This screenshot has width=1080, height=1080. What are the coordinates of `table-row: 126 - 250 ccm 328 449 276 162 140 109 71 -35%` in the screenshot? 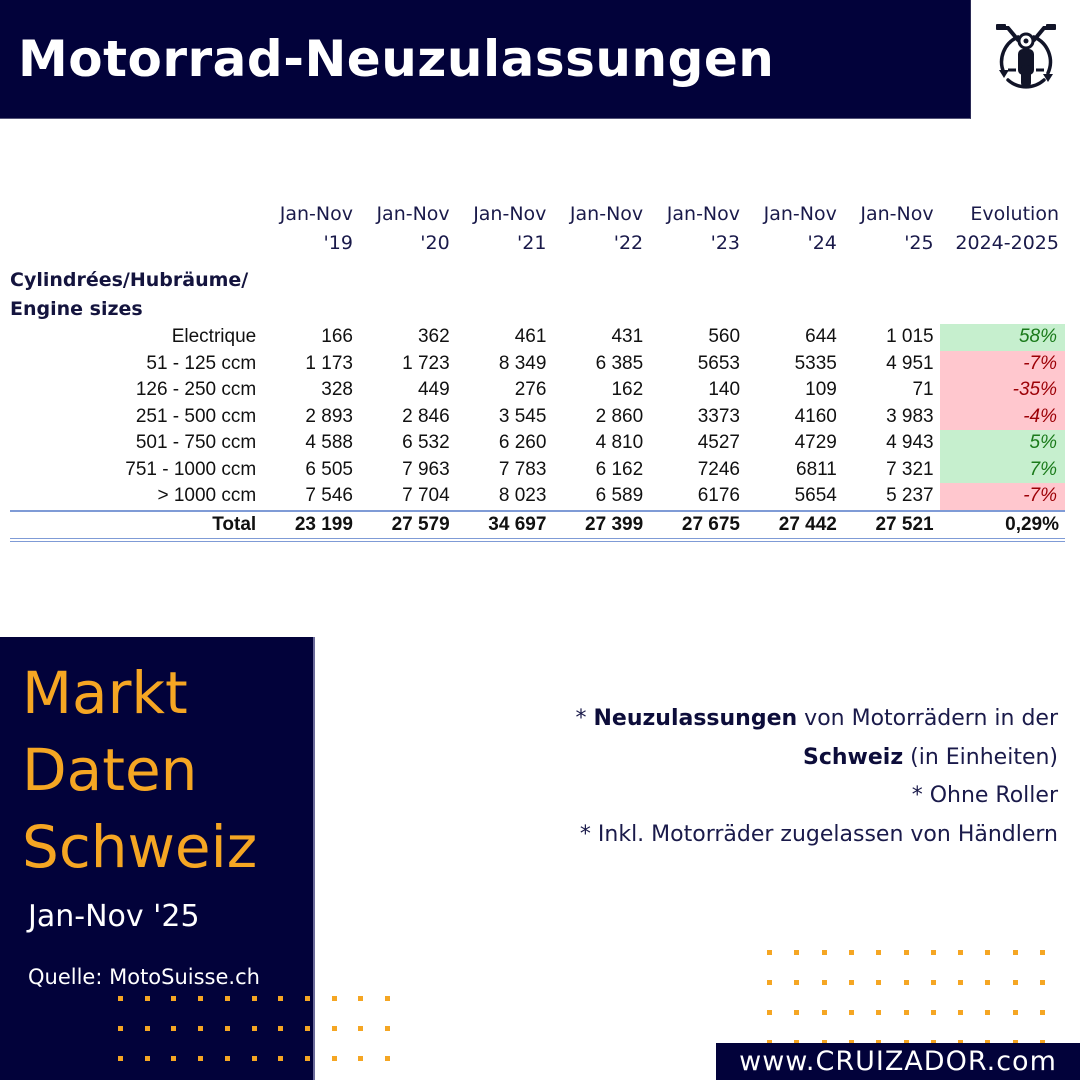 It's located at (537, 390).